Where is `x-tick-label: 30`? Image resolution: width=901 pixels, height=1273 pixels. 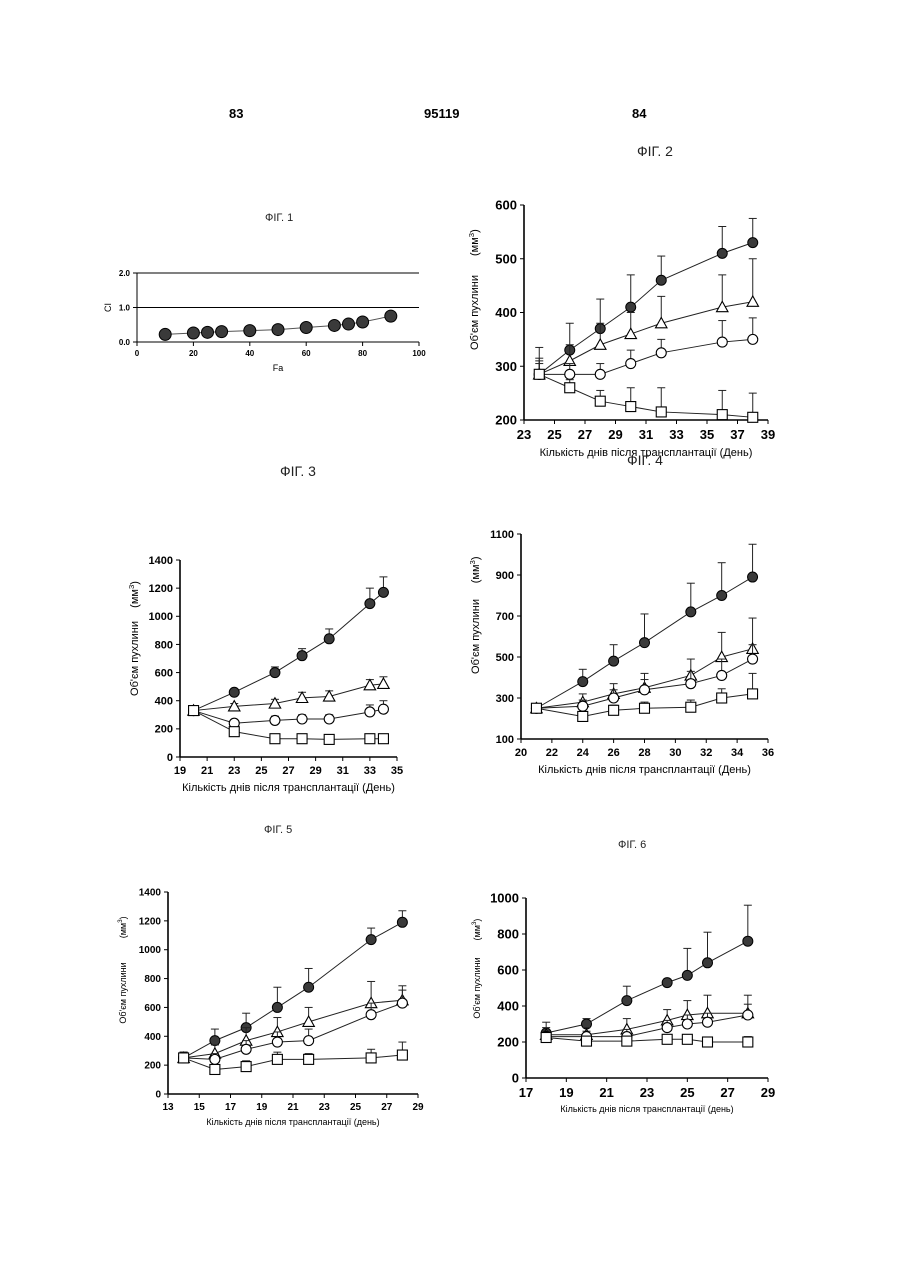
x-tick-label: 30 is located at coordinates (675, 753).